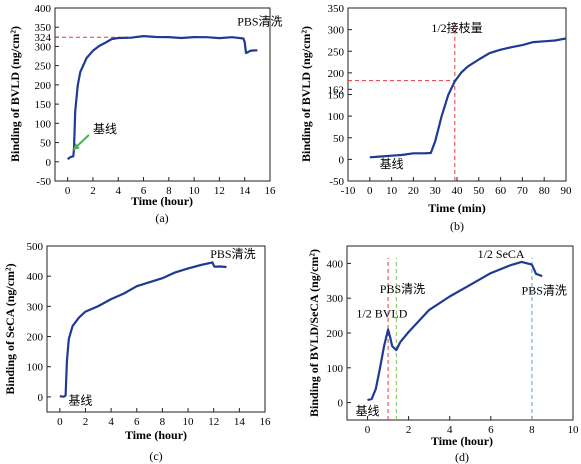 The image size is (581, 464). I want to click on annotation-arrowhead, so click(76, 147).